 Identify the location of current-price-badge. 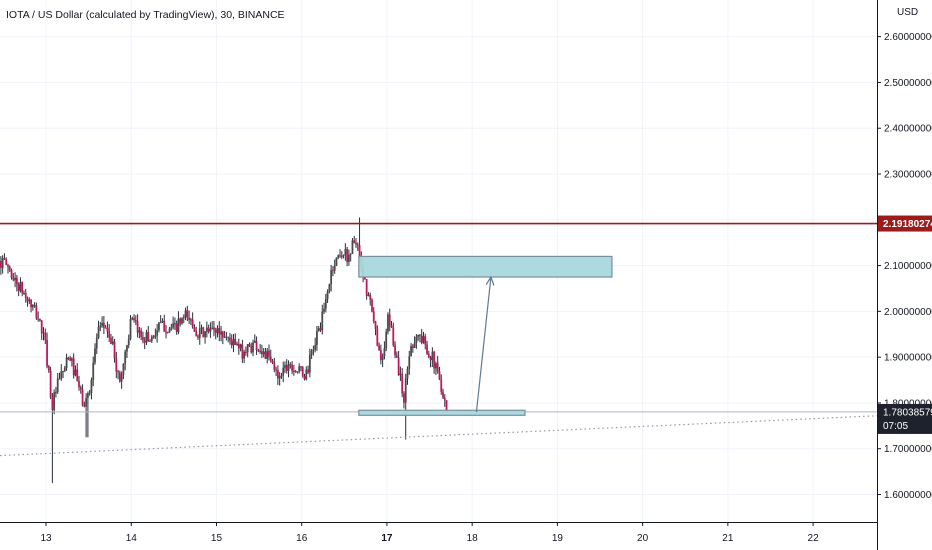
(905, 418).